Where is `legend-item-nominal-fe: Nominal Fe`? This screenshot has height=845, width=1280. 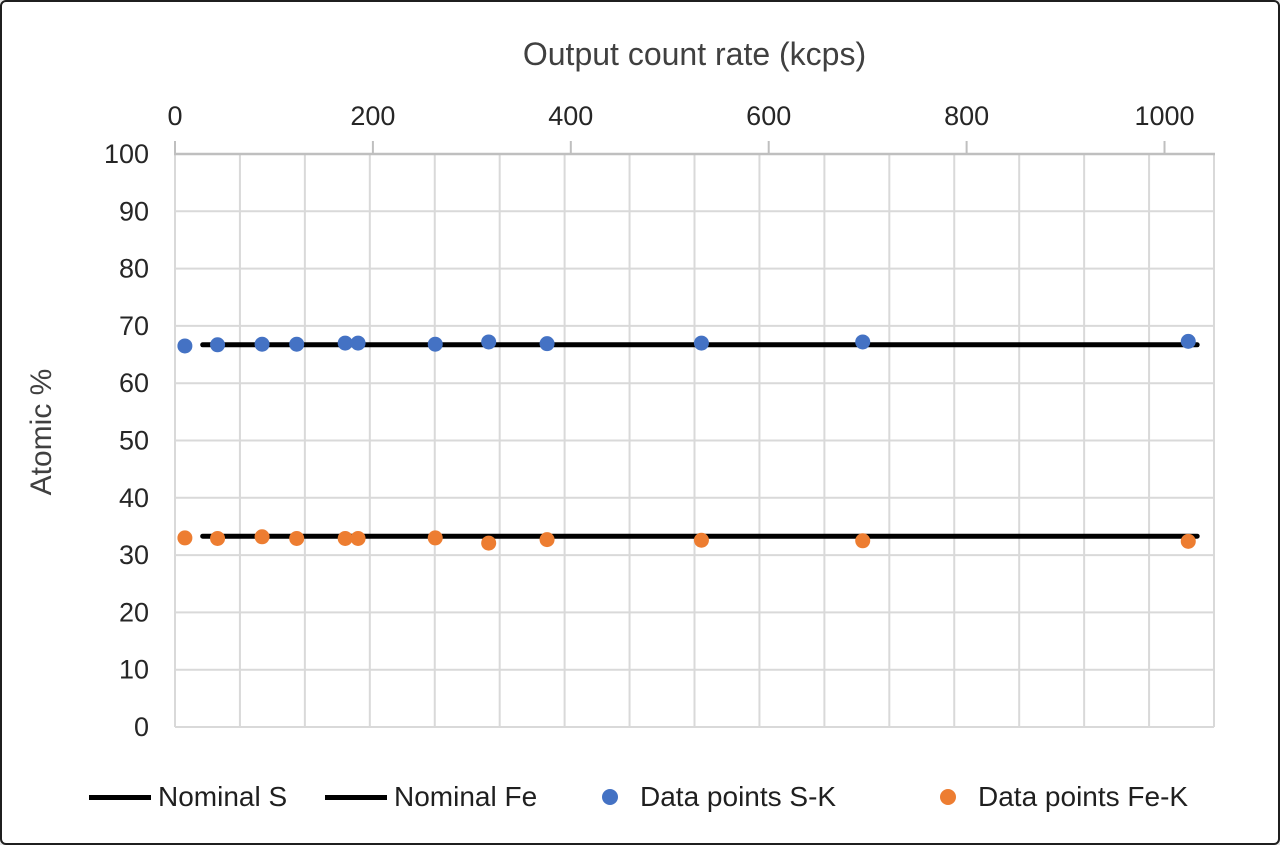
legend-item-nominal-fe: Nominal Fe is located at coordinates (431, 797).